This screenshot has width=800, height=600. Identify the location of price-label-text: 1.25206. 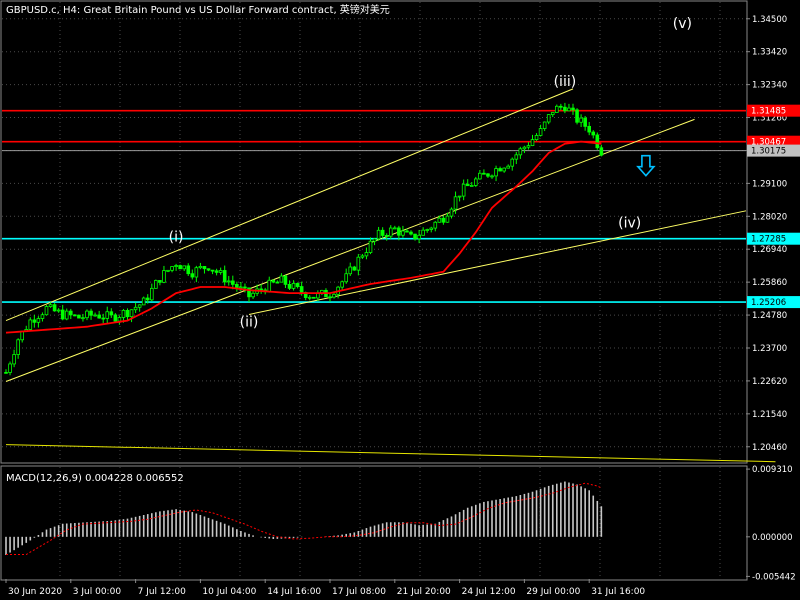
(768, 303).